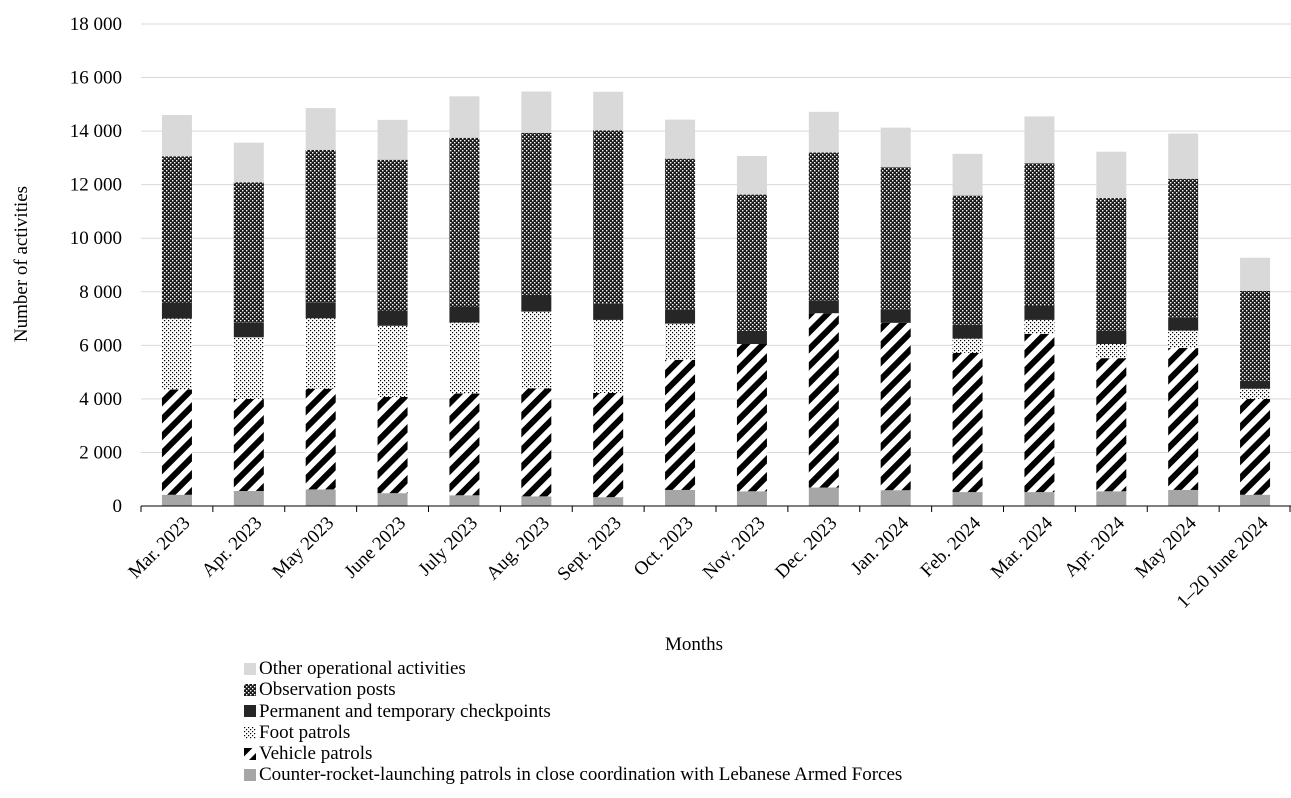  Describe the element at coordinates (806, 548) in the screenshot. I see `x-tick-label: Dec. 2023` at that location.